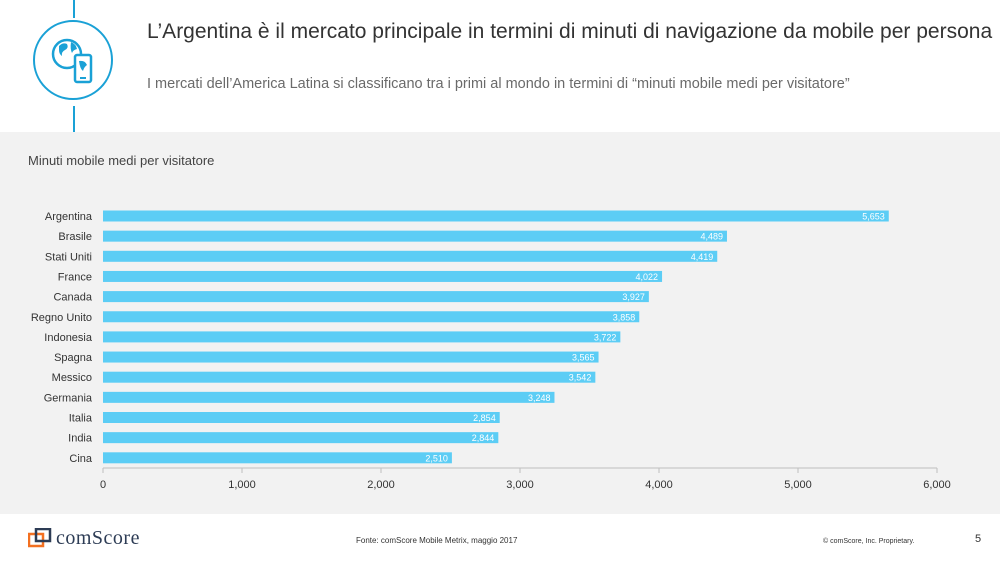 The height and width of the screenshot is (562, 1000). What do you see at coordinates (61, 318) in the screenshot?
I see `category-label: Regno Unito` at bounding box center [61, 318].